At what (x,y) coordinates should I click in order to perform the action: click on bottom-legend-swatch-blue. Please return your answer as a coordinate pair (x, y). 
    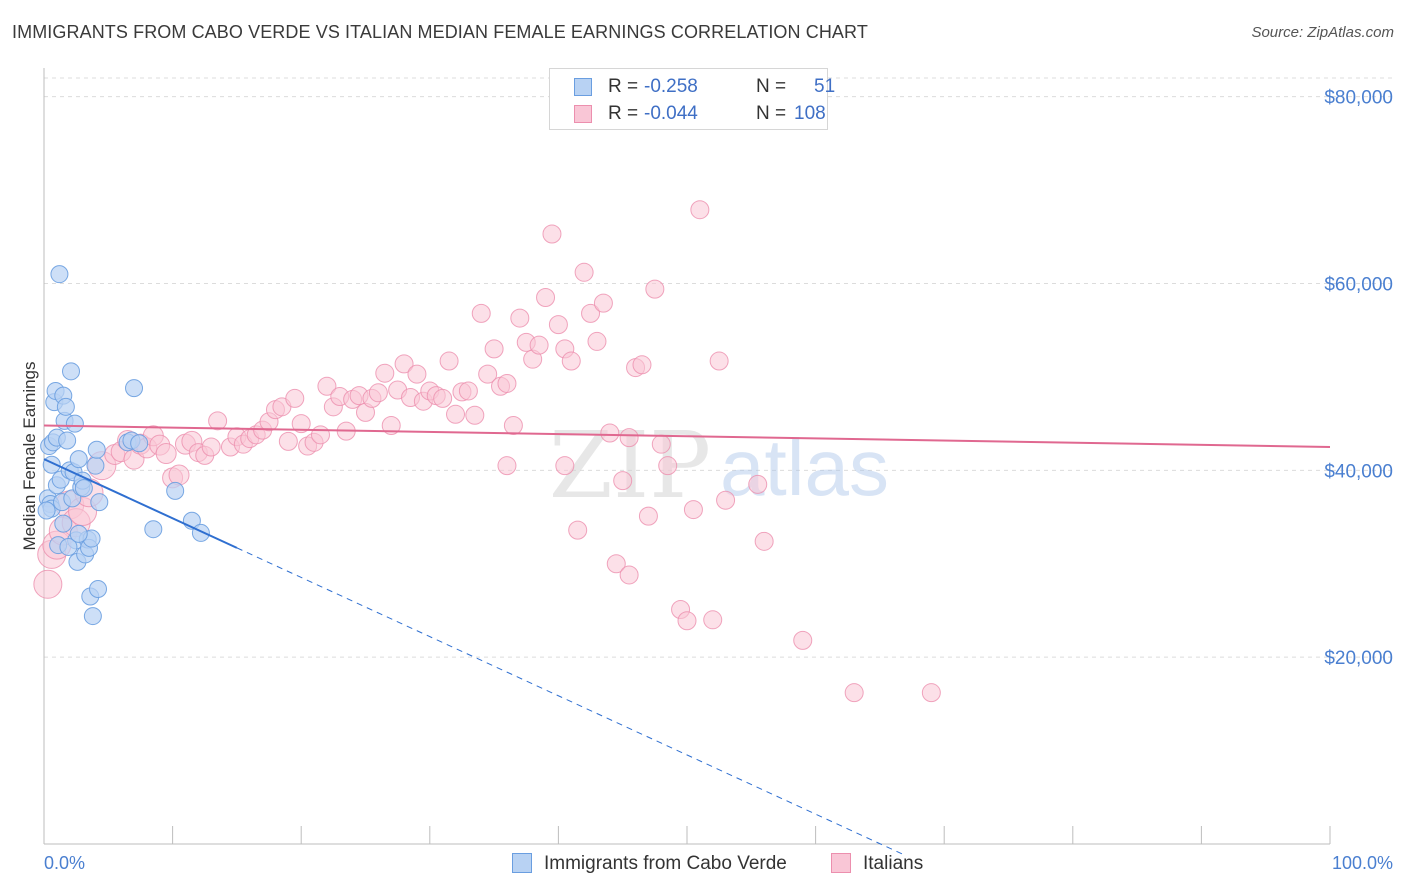
    Looking at the image, I should click on (522, 863).